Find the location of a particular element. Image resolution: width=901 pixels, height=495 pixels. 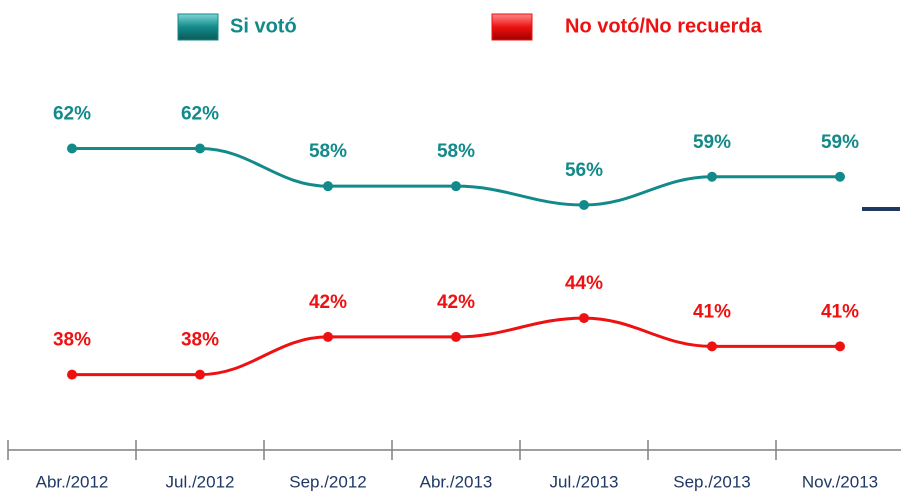

x-tick-label: Sep./2012 is located at coordinates (328, 481).